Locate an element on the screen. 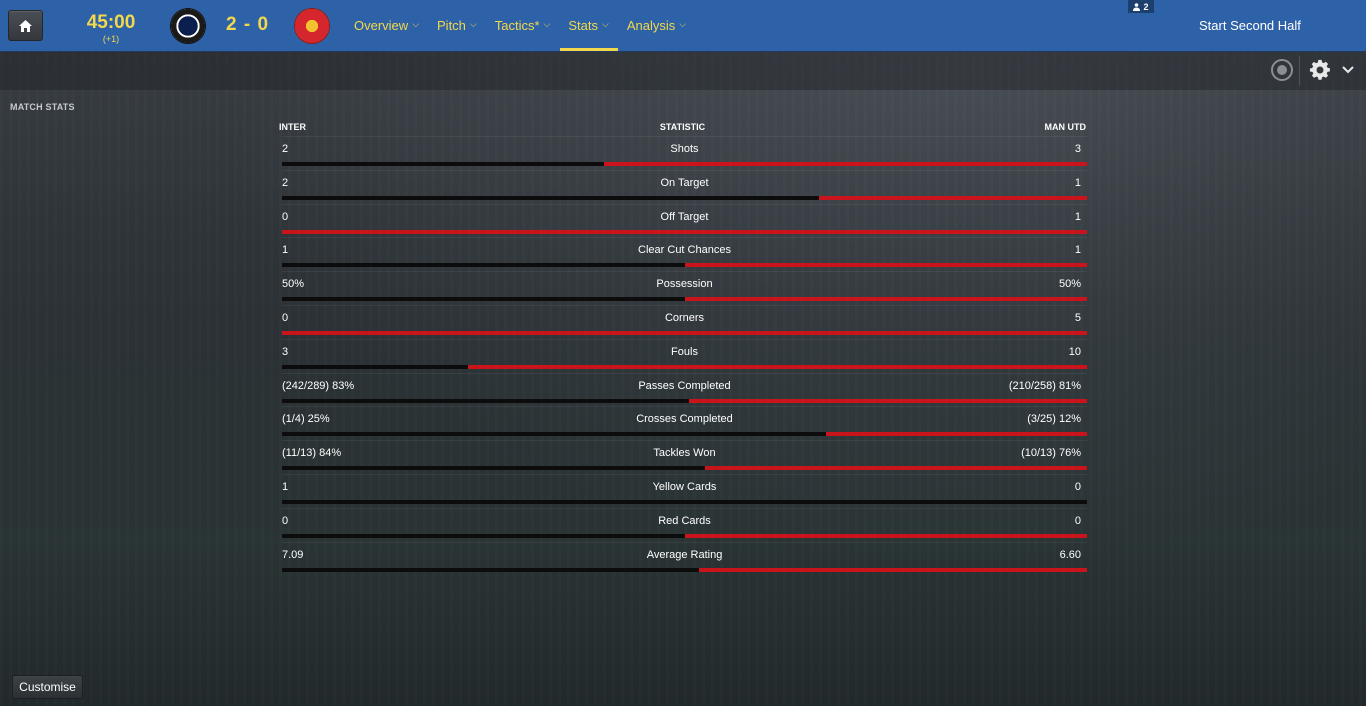 This screenshot has height=706, width=1366. away-value: 6.60 is located at coordinates (1070, 555).